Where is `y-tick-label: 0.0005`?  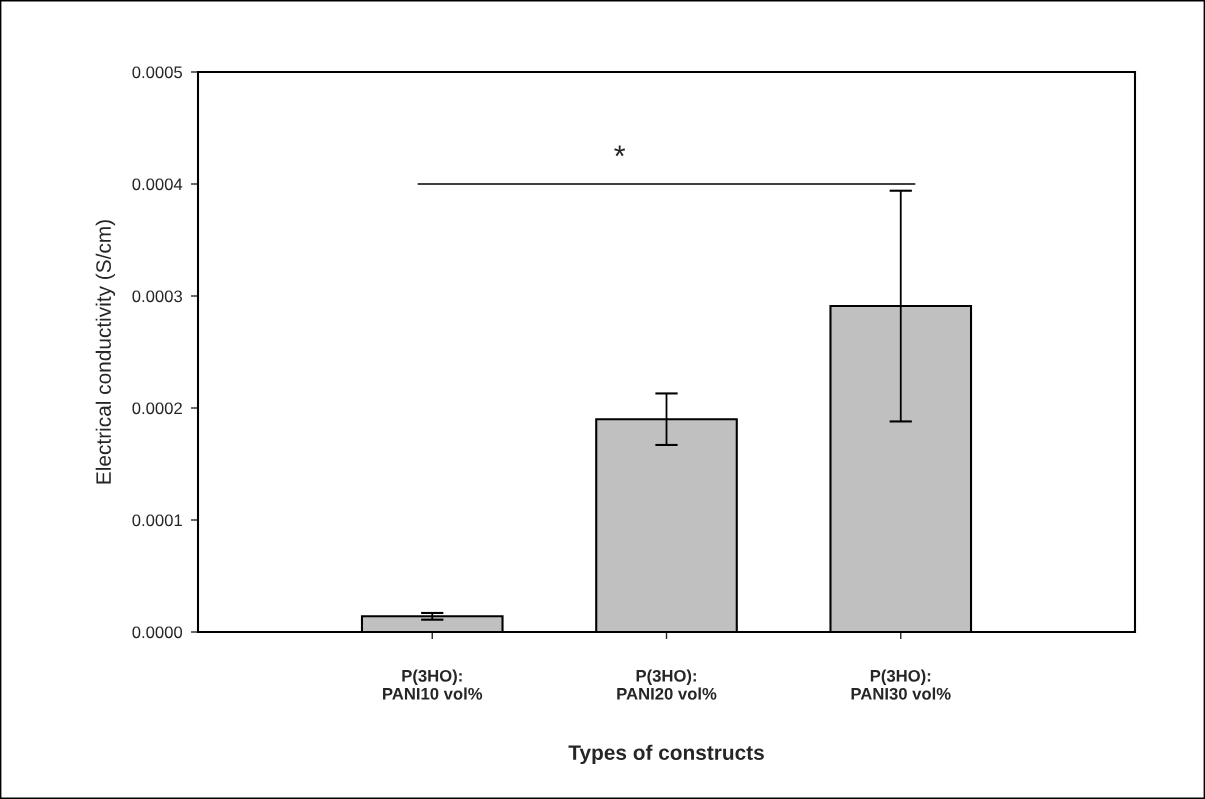
y-tick-label: 0.0005 is located at coordinates (157, 72).